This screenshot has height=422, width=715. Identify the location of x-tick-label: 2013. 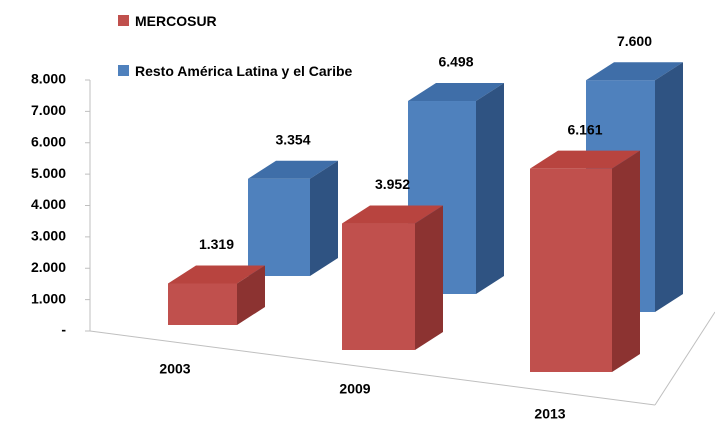
(549, 414).